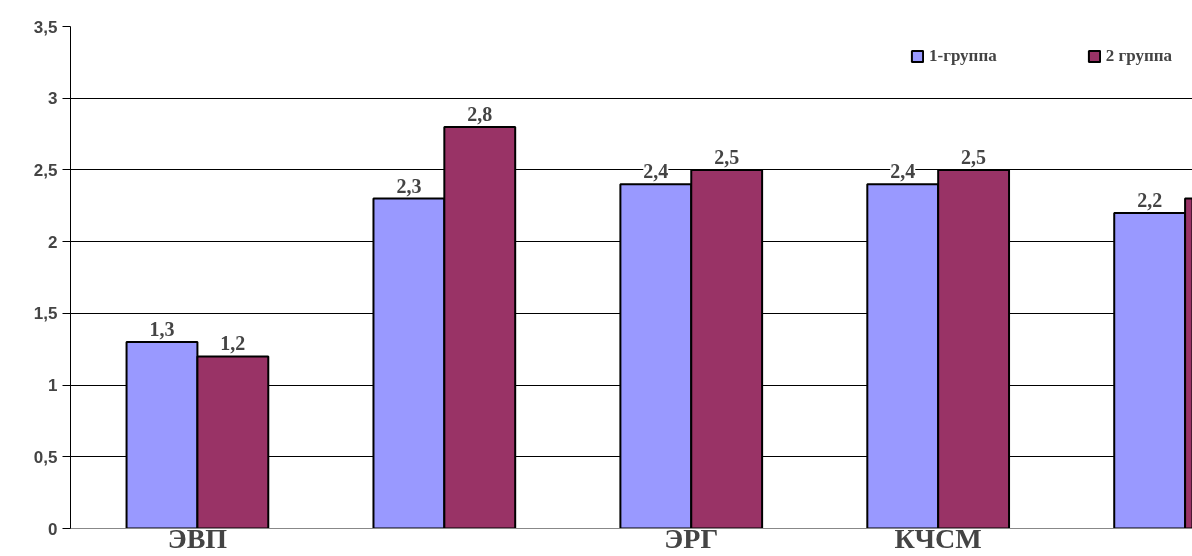 The image size is (1192, 556). I want to click on data-label: 1,3, so click(162, 329).